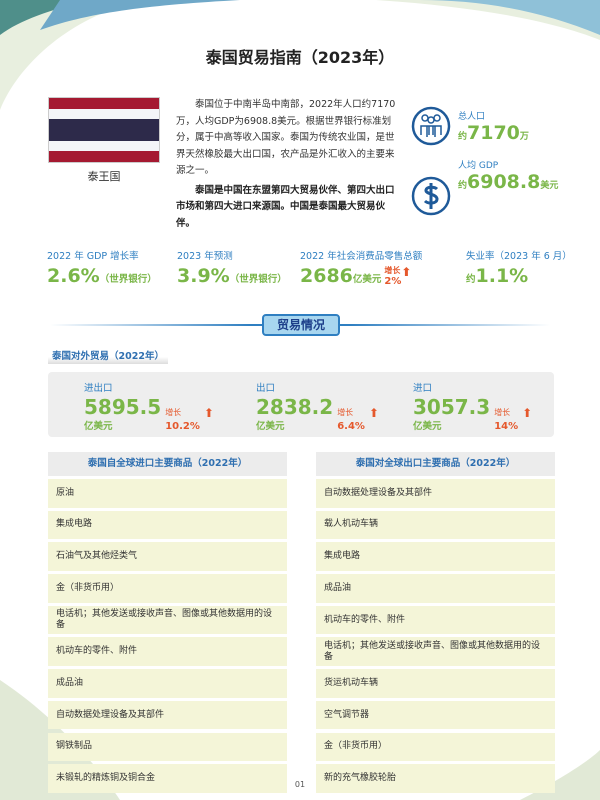  I want to click on country-name: 泰王国, so click(104, 176).